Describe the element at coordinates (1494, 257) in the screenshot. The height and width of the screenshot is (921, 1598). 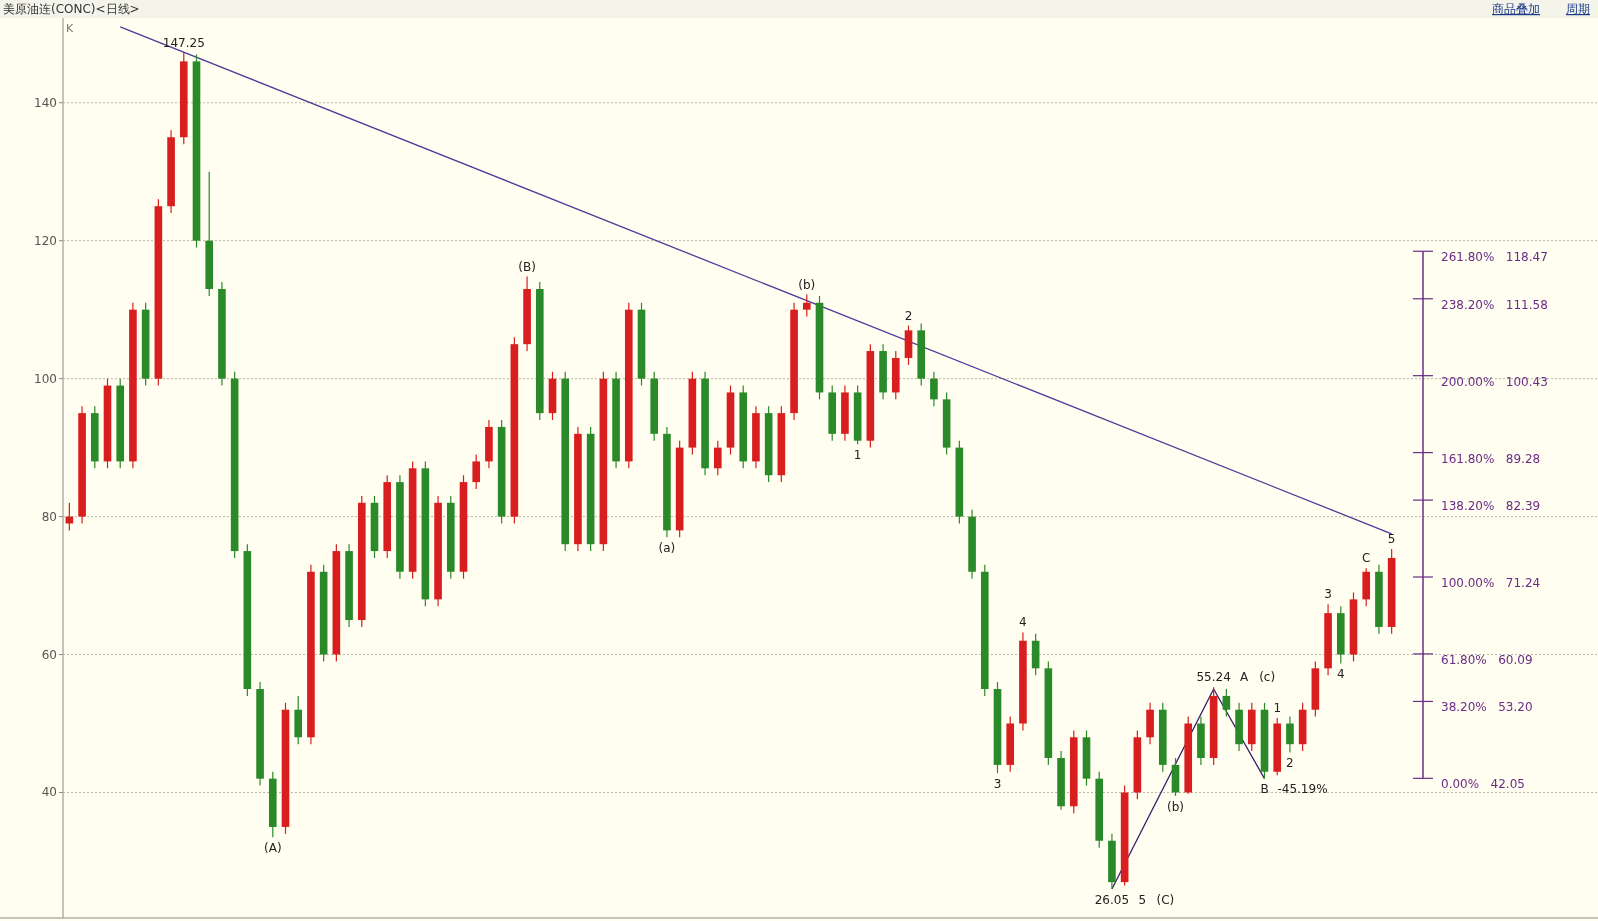
I see `ref-line-label: 261.80% 118.47` at that location.